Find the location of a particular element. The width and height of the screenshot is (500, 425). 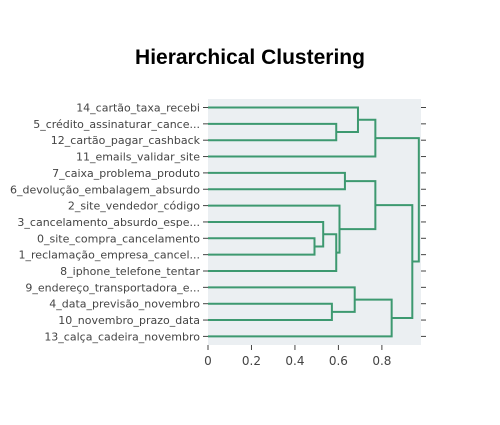

distance-axis: 0 0.2 0.4 0.6 0.8 is located at coordinates (297, 356).